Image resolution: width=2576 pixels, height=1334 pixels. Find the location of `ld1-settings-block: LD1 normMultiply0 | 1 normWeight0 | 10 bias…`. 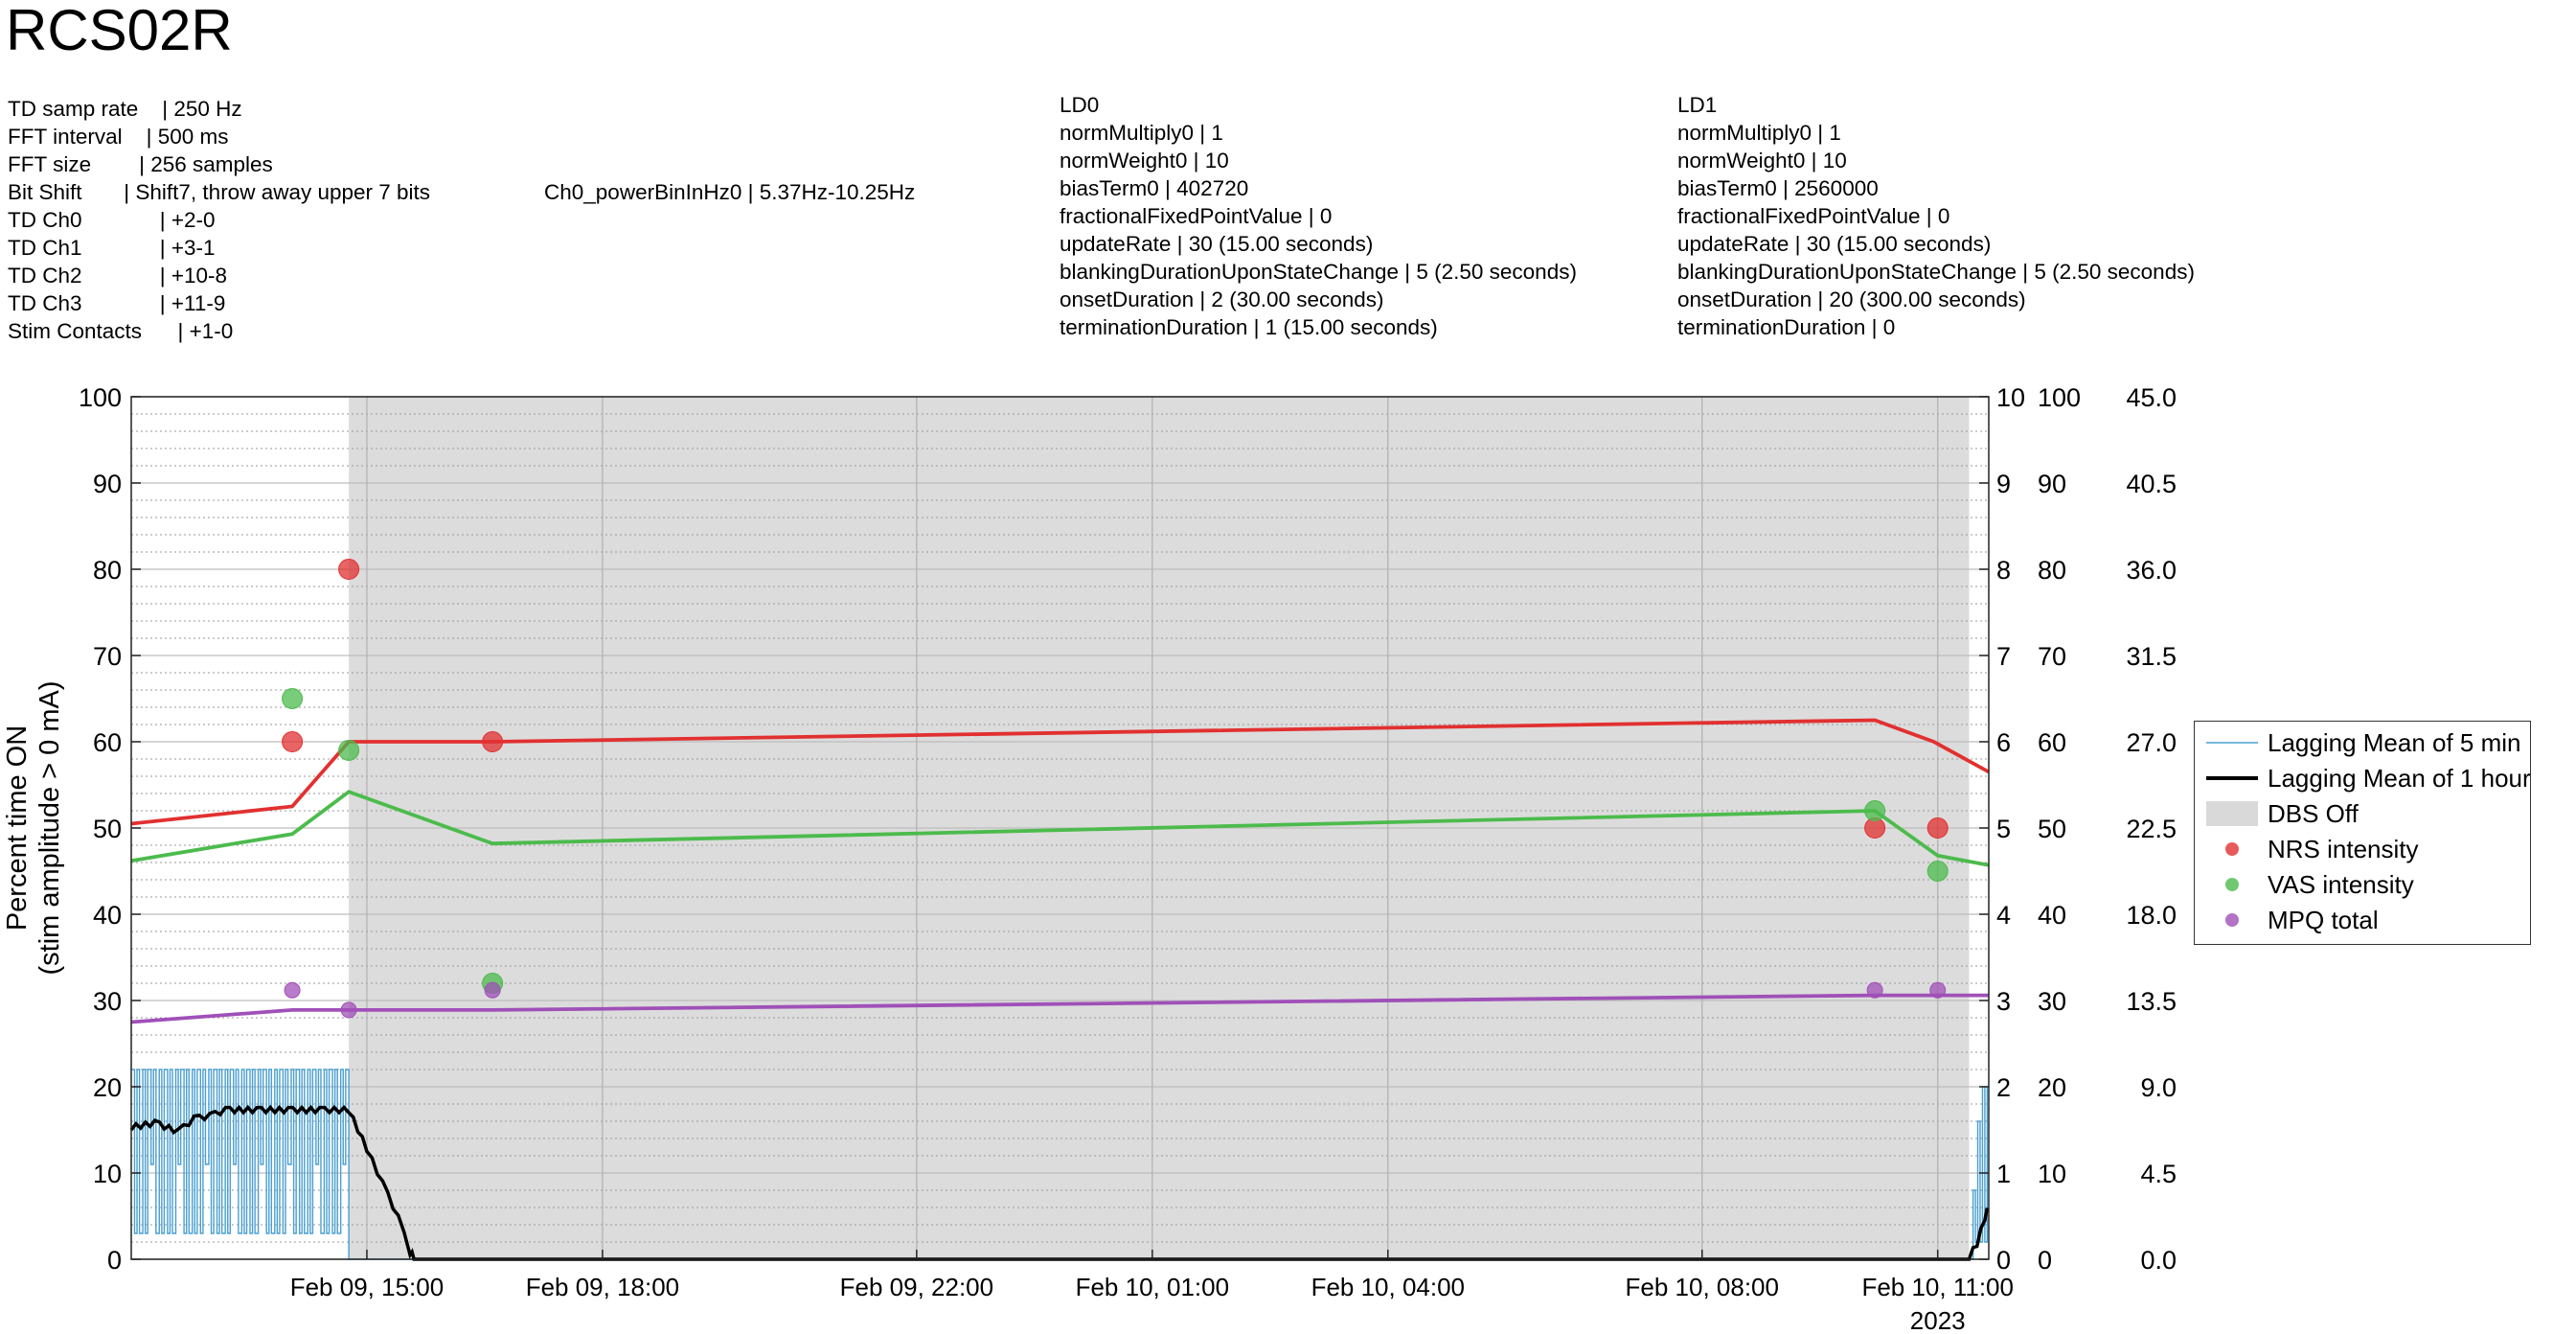

ld1-settings-block: LD1 normMultiply0 | 1 normWeight0 | 10 bias… is located at coordinates (1936, 216).